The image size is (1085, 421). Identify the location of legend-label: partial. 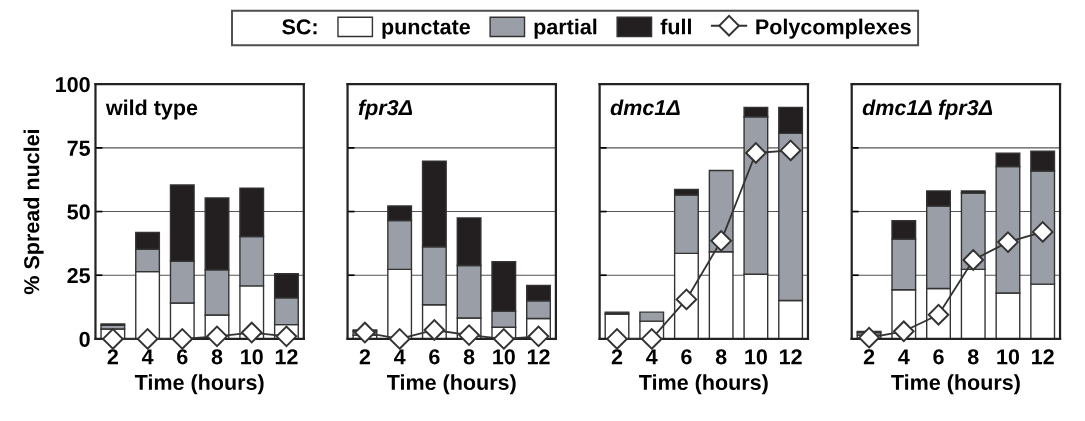
(565, 28).